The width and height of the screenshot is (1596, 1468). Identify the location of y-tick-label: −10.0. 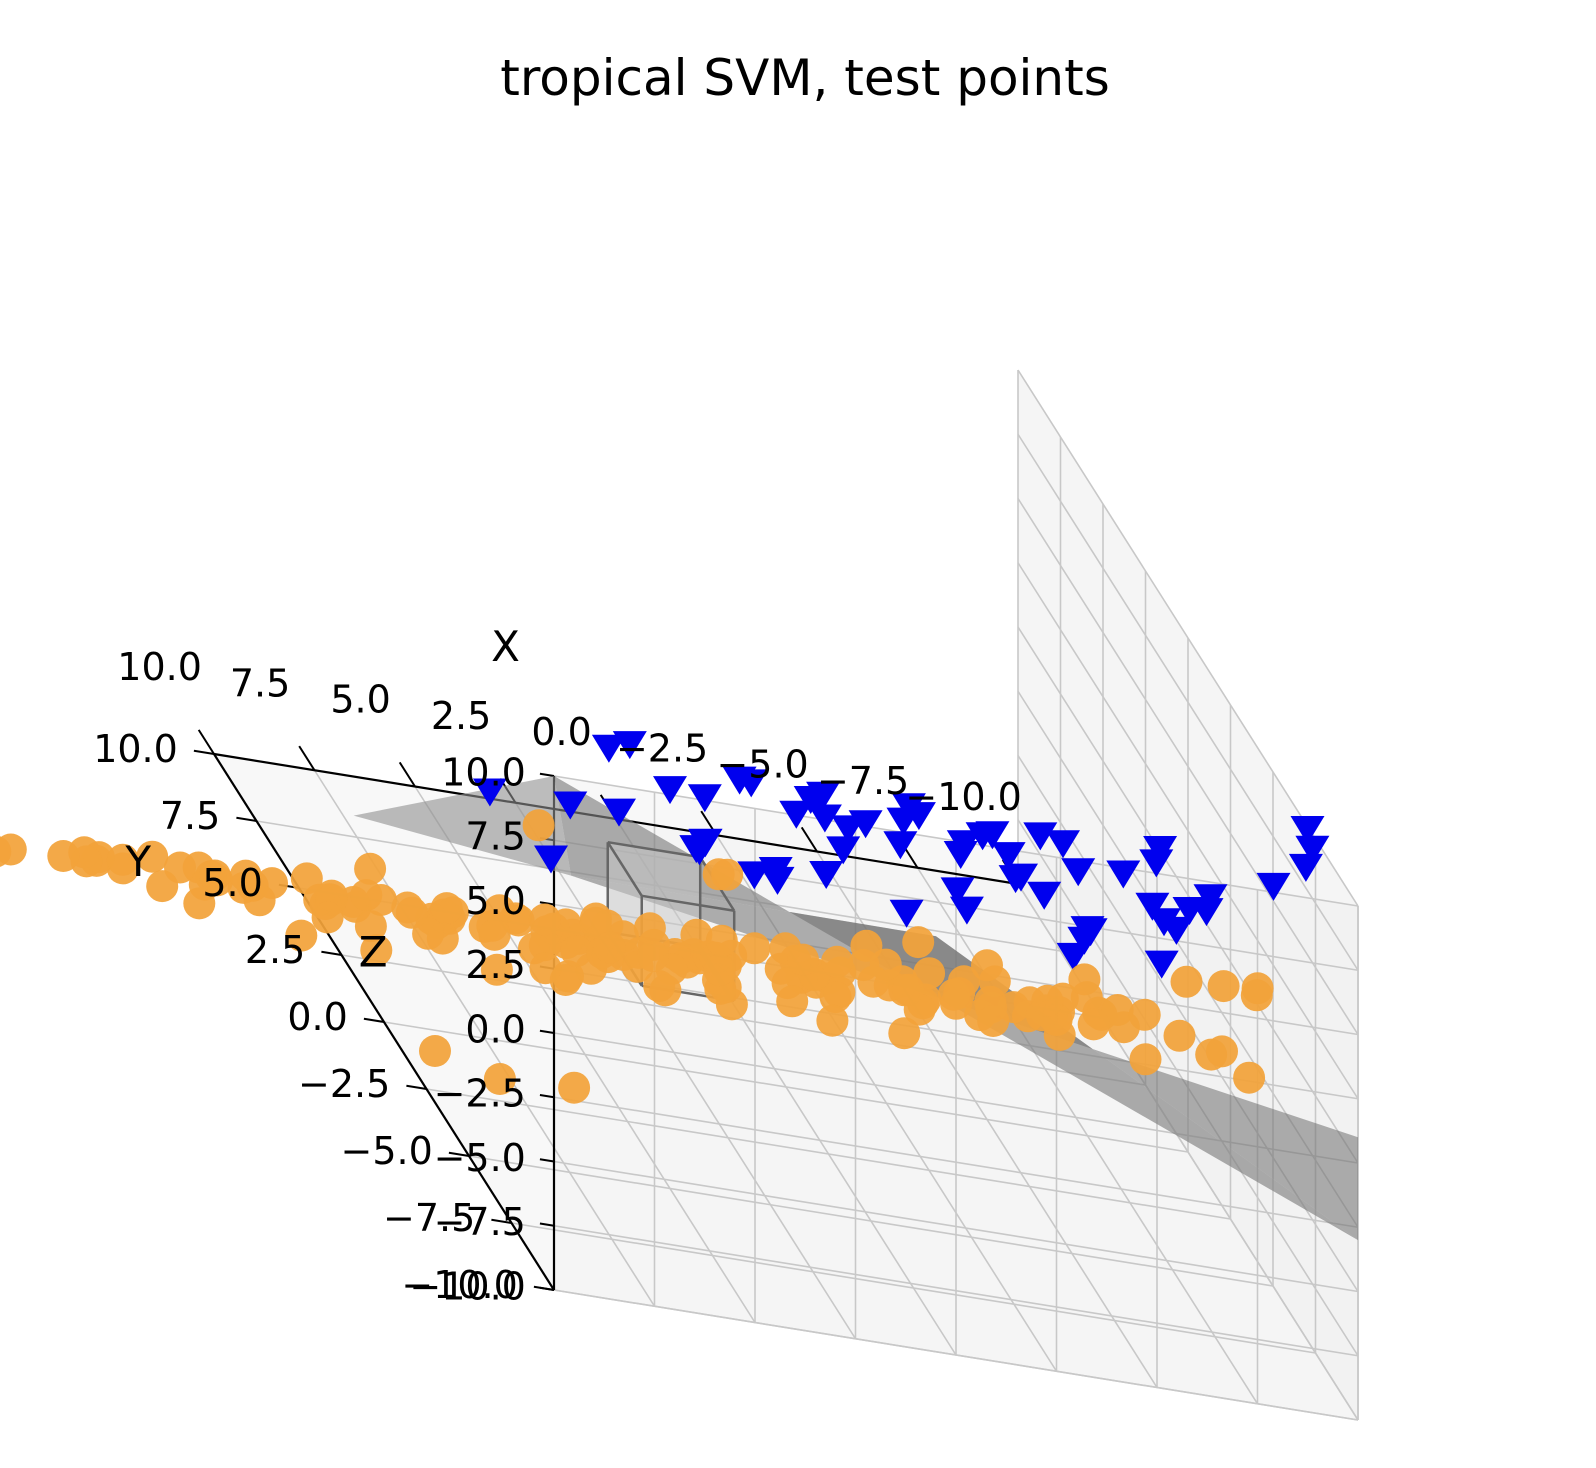
(459, 1285).